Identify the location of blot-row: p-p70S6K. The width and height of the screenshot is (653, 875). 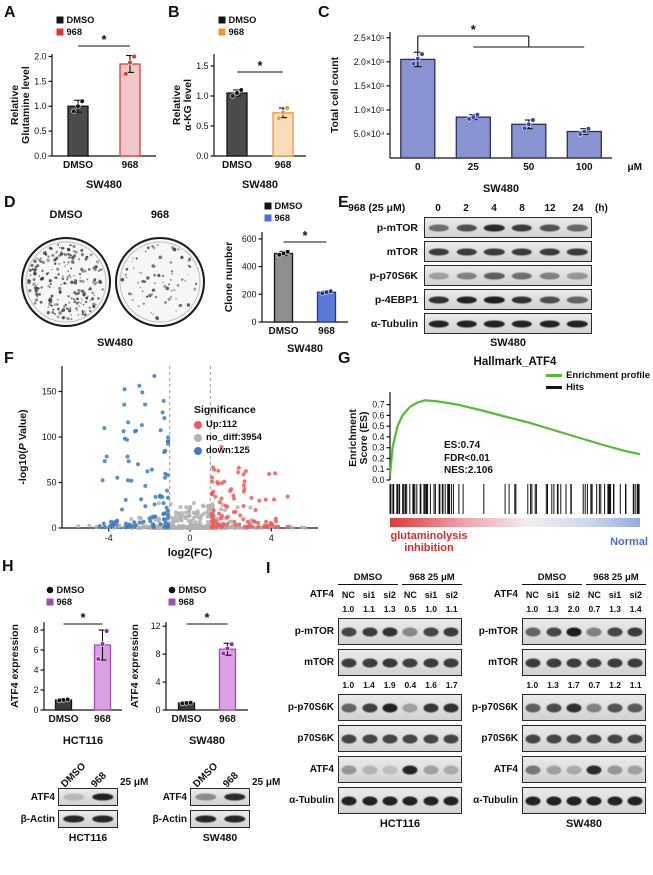
(377, 707).